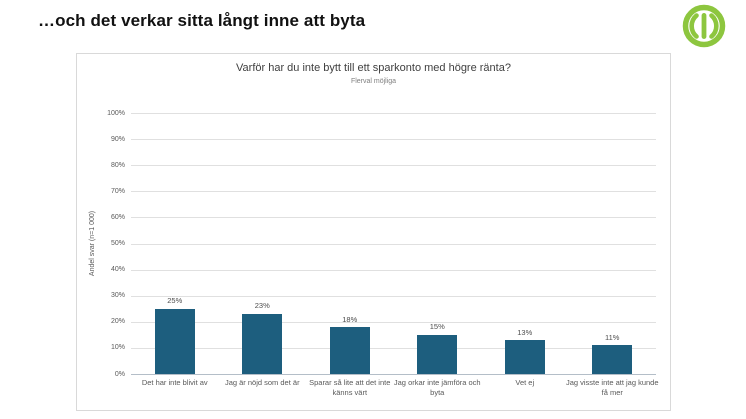 The width and height of the screenshot is (746, 419). What do you see at coordinates (117, 322) in the screenshot?
I see `y-tick-label: 20%` at bounding box center [117, 322].